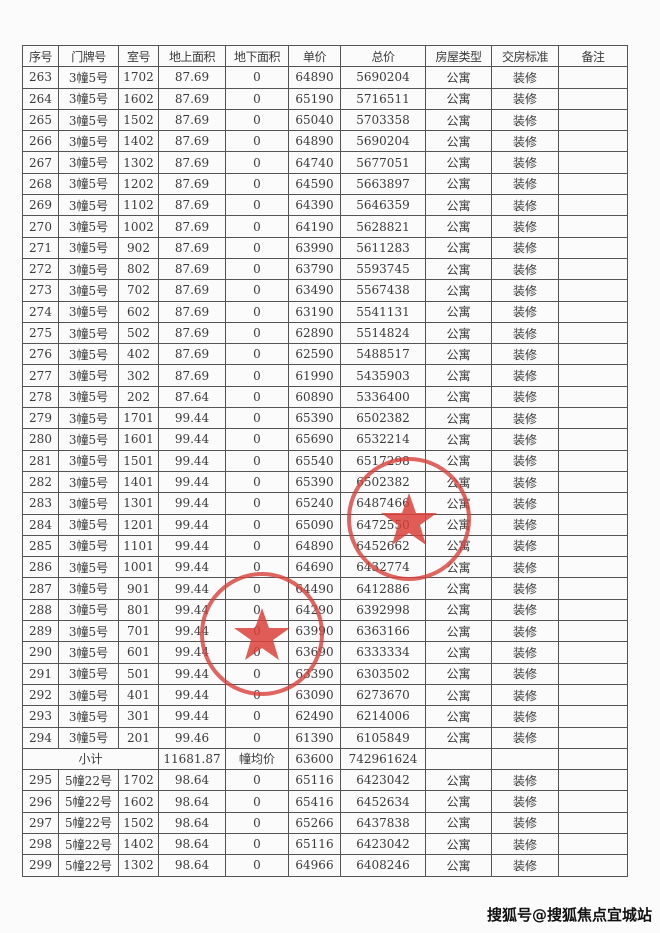 The width and height of the screenshot is (660, 933). I want to click on cell: 292, so click(40, 695).